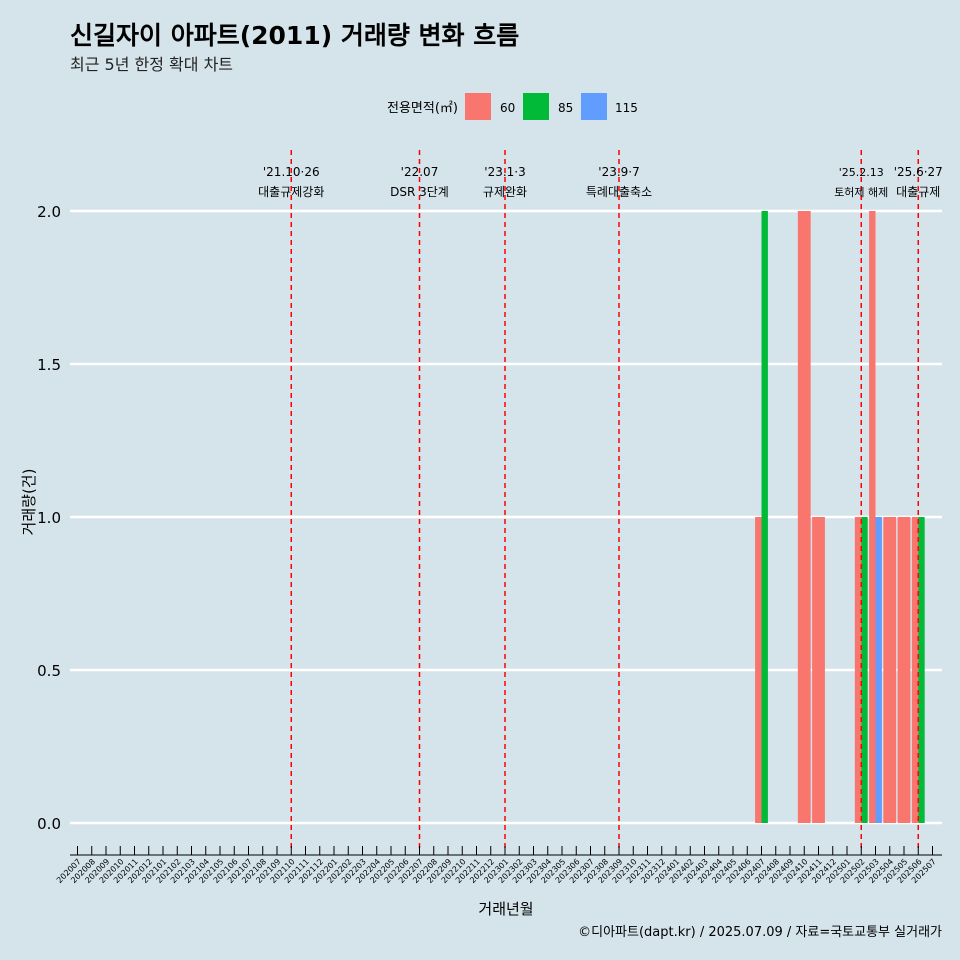 This screenshot has width=960, height=960. I want to click on event-text-label: 특례대출축소, so click(619, 192).